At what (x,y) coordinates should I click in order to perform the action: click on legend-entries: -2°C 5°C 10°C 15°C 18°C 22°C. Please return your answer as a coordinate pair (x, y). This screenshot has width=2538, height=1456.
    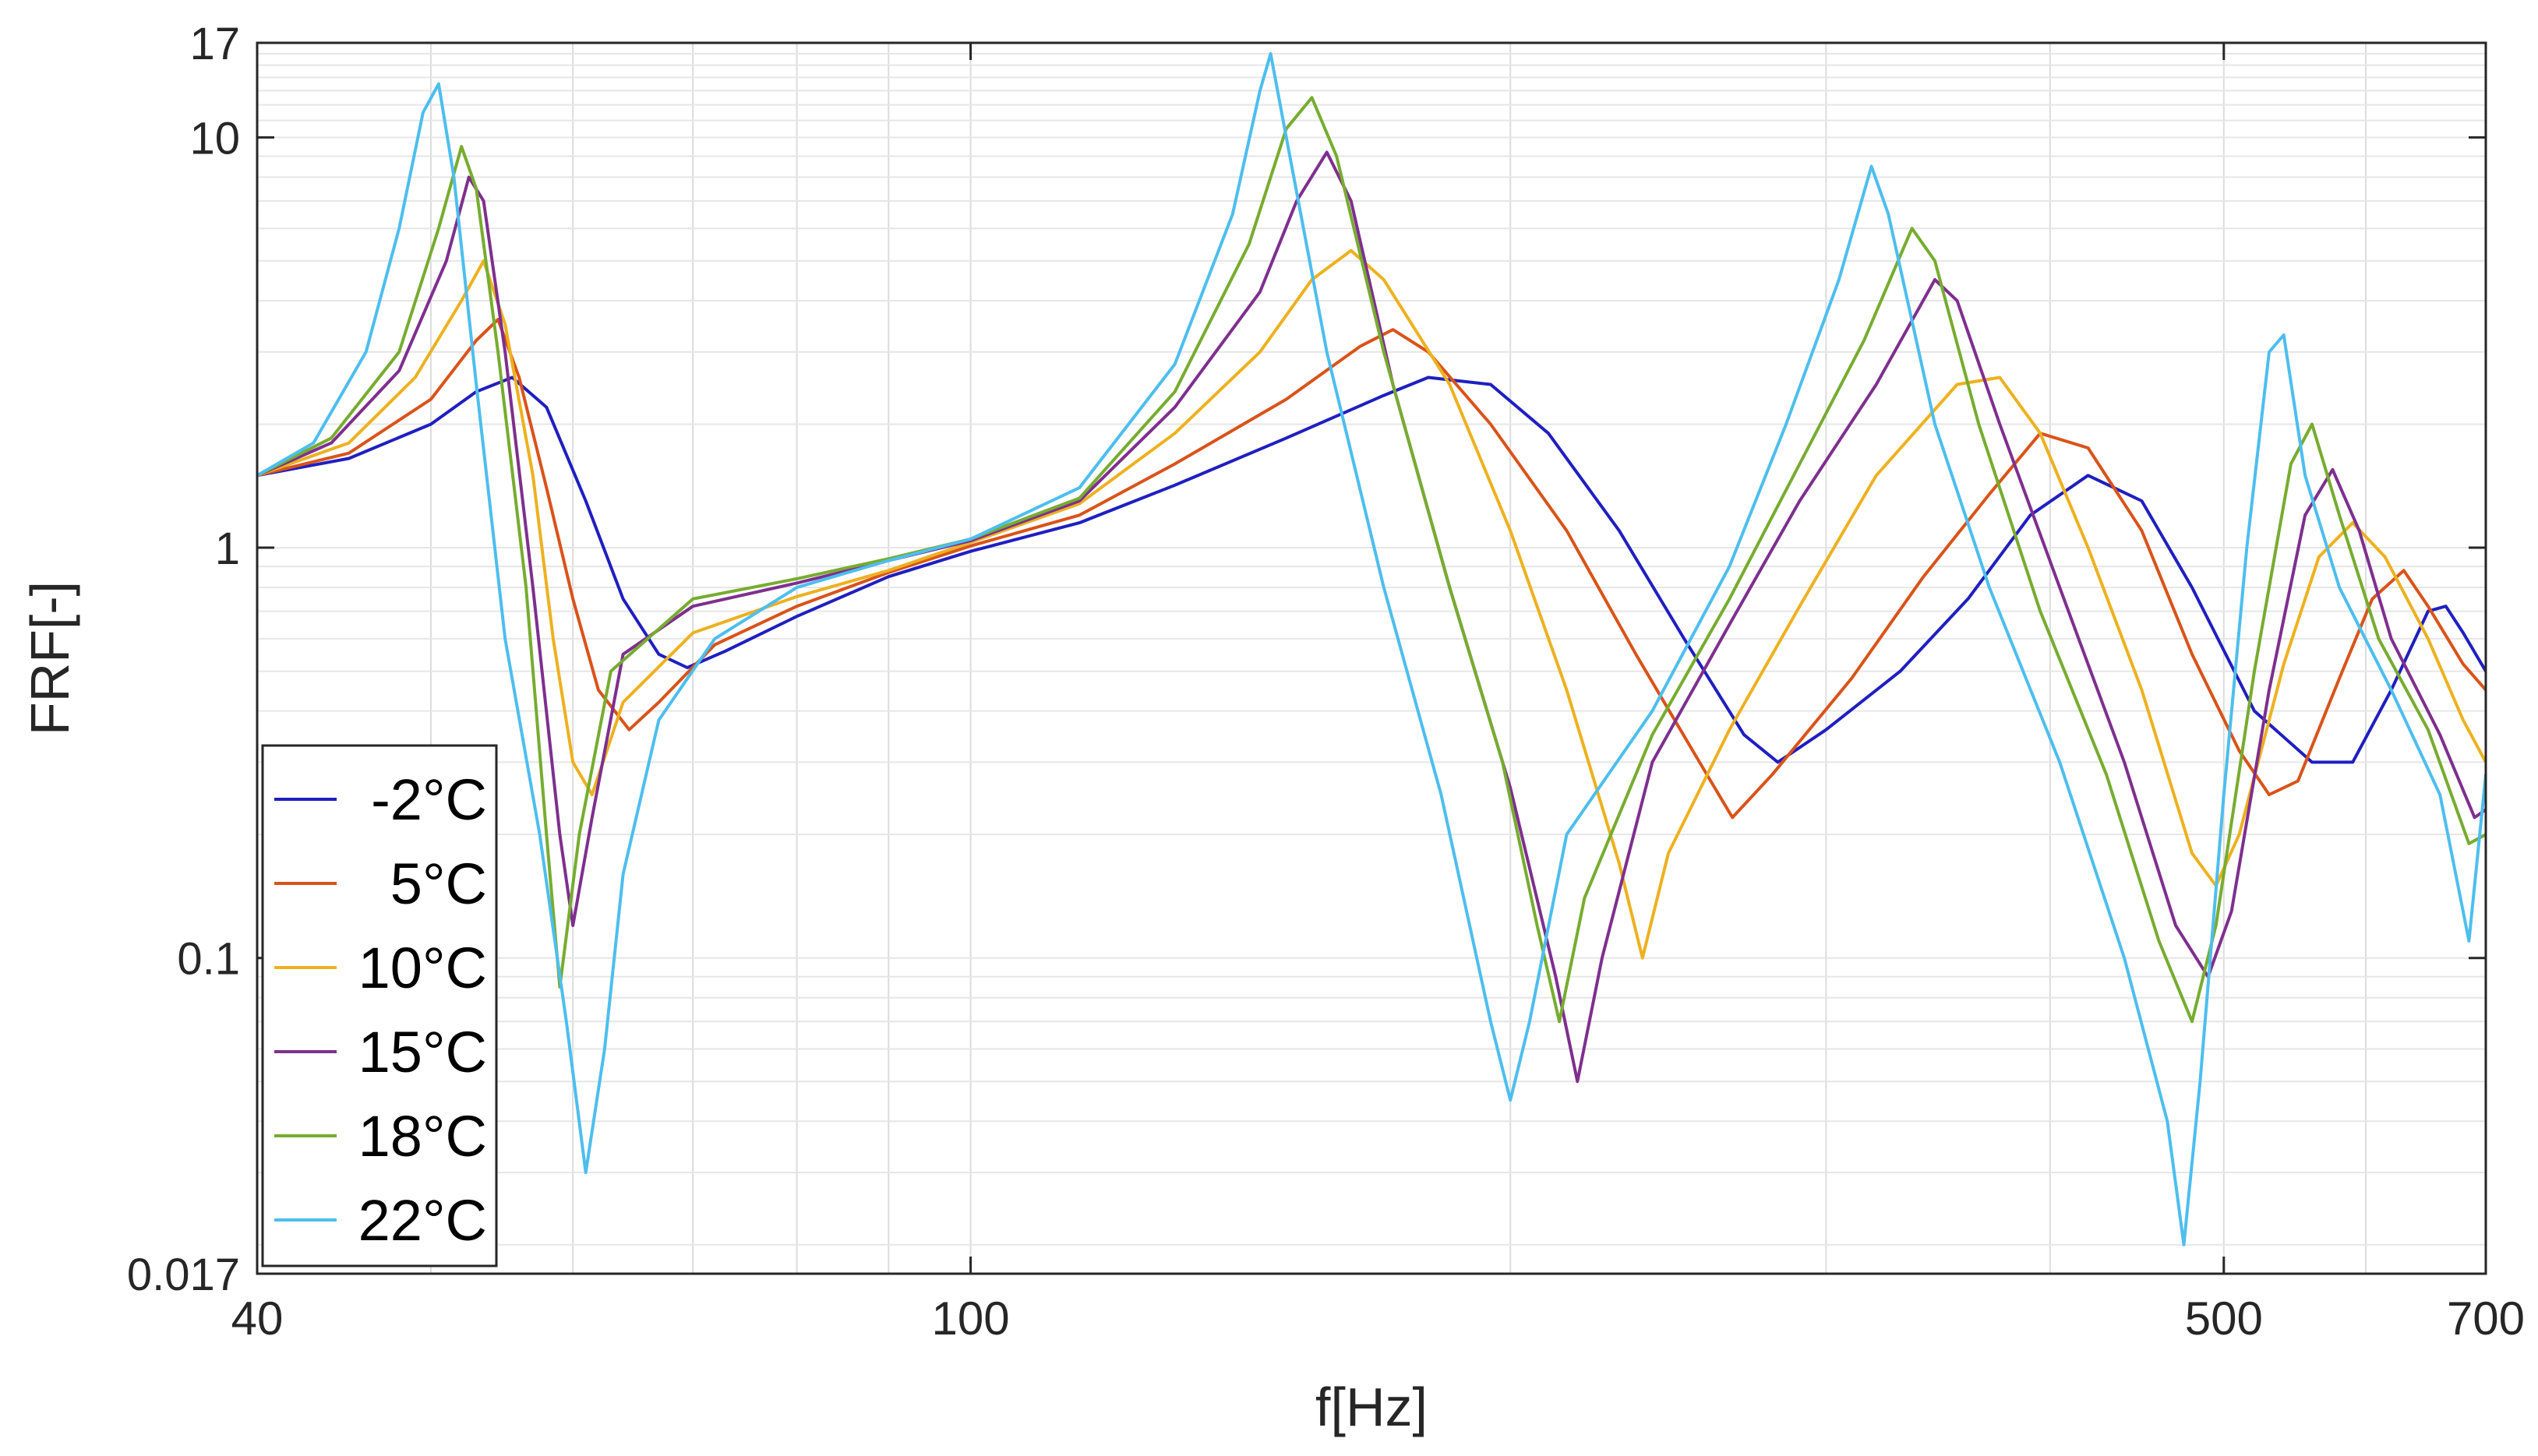
    Looking at the image, I should click on (381, 1010).